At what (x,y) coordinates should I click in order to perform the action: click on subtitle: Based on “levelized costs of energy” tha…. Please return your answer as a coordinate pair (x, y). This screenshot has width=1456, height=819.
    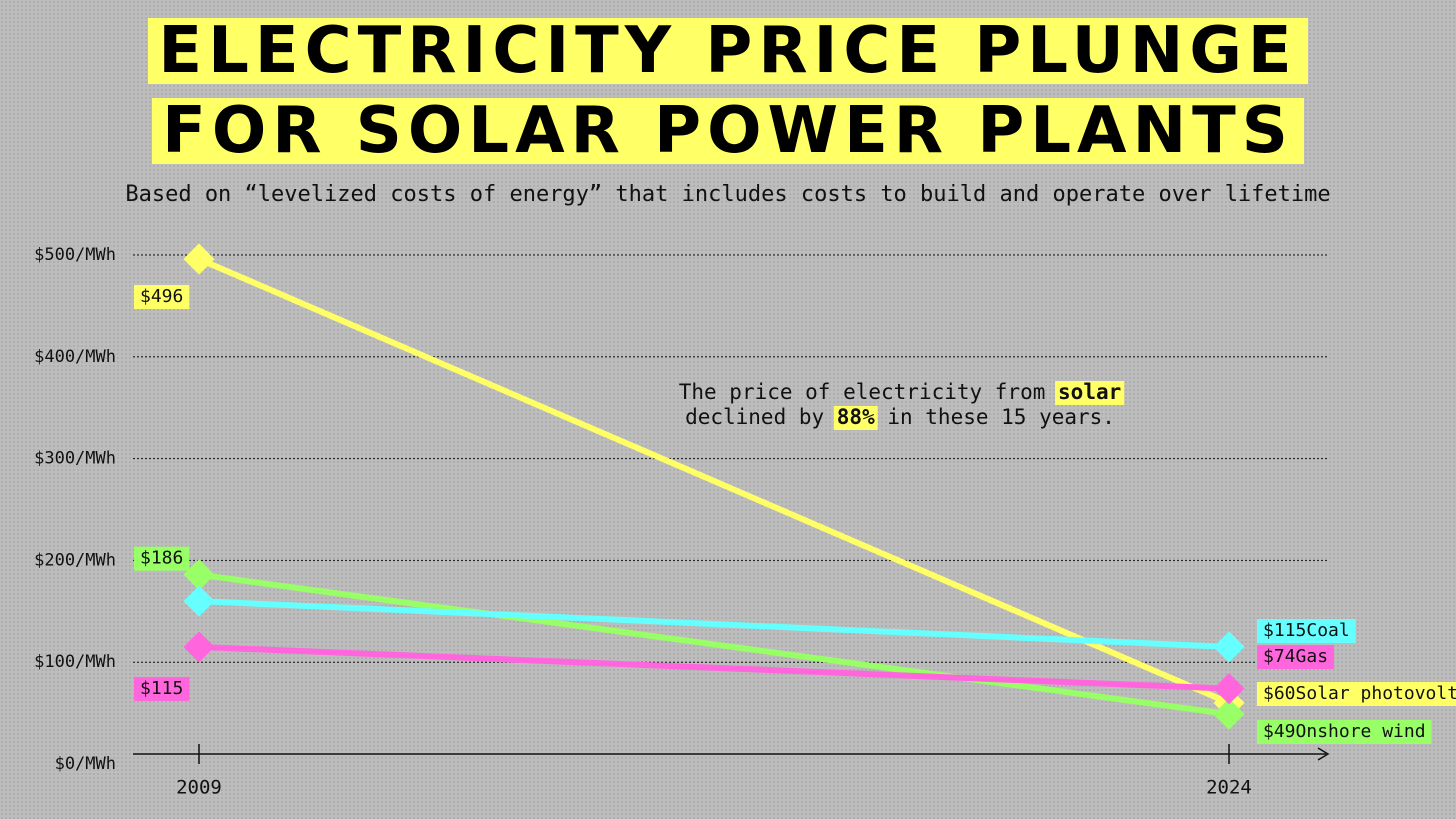
    Looking at the image, I should click on (727, 194).